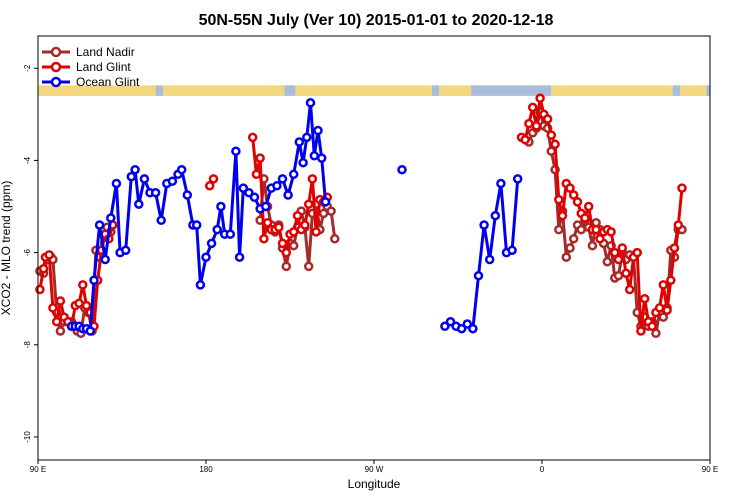 The height and width of the screenshot is (500, 750). Describe the element at coordinates (27, 160) in the screenshot. I see `y-tick-label: -4` at that location.